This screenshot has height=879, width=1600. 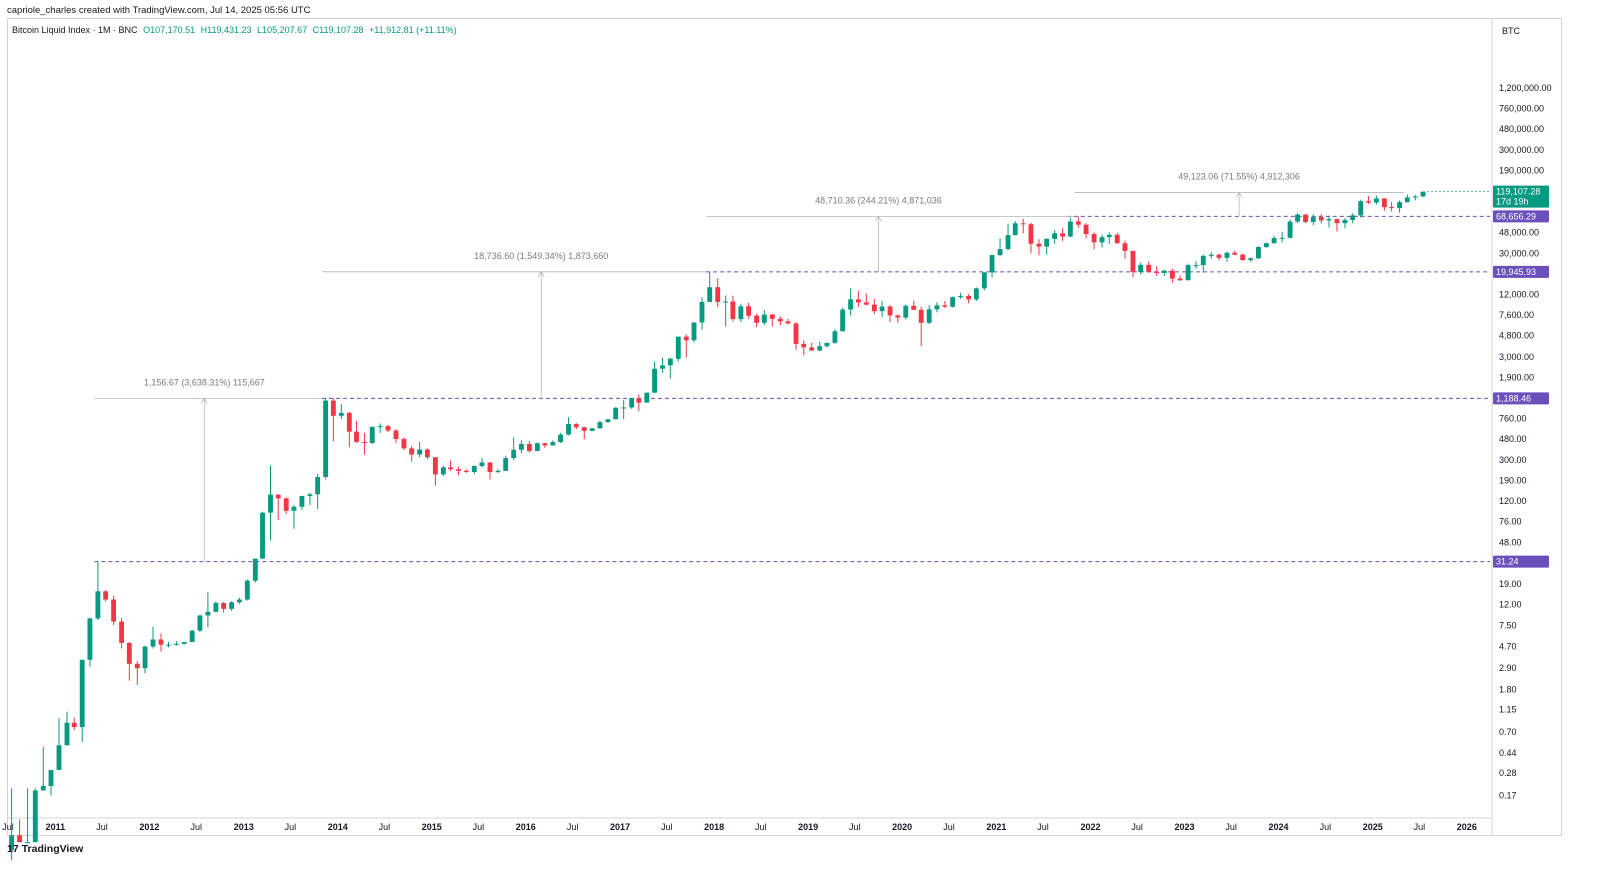 What do you see at coordinates (996, 827) in the screenshot?
I see `x-tick-label: 2021` at bounding box center [996, 827].